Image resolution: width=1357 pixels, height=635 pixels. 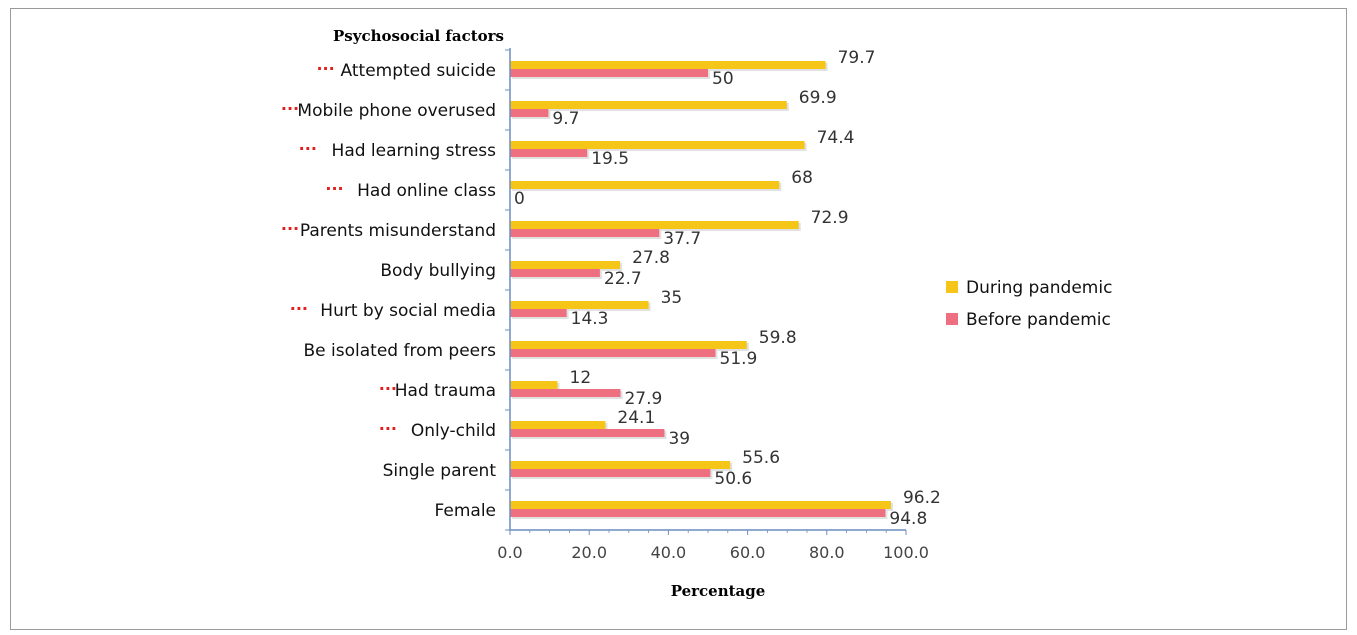 What do you see at coordinates (682, 239) in the screenshot?
I see `data-label: 37.7` at bounding box center [682, 239].